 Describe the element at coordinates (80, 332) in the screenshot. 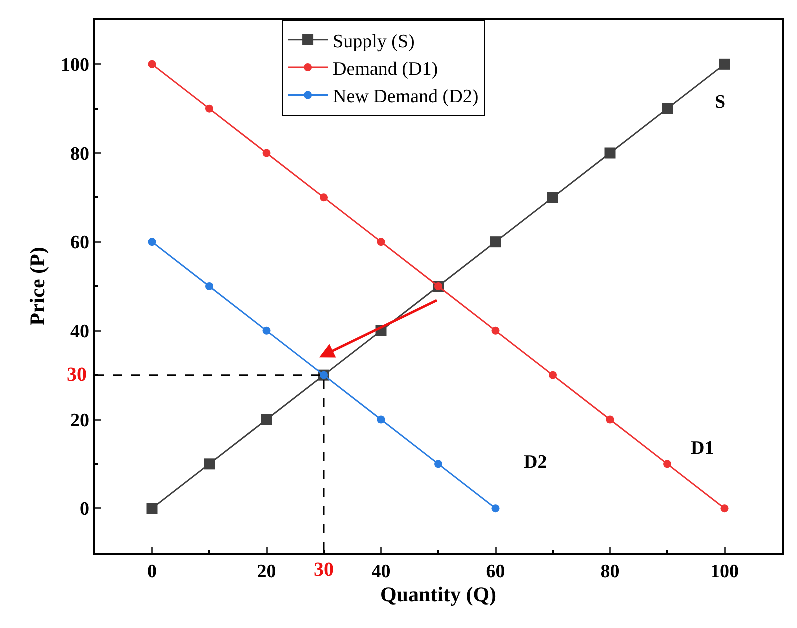

I see `y-tick-label: 40` at that location.